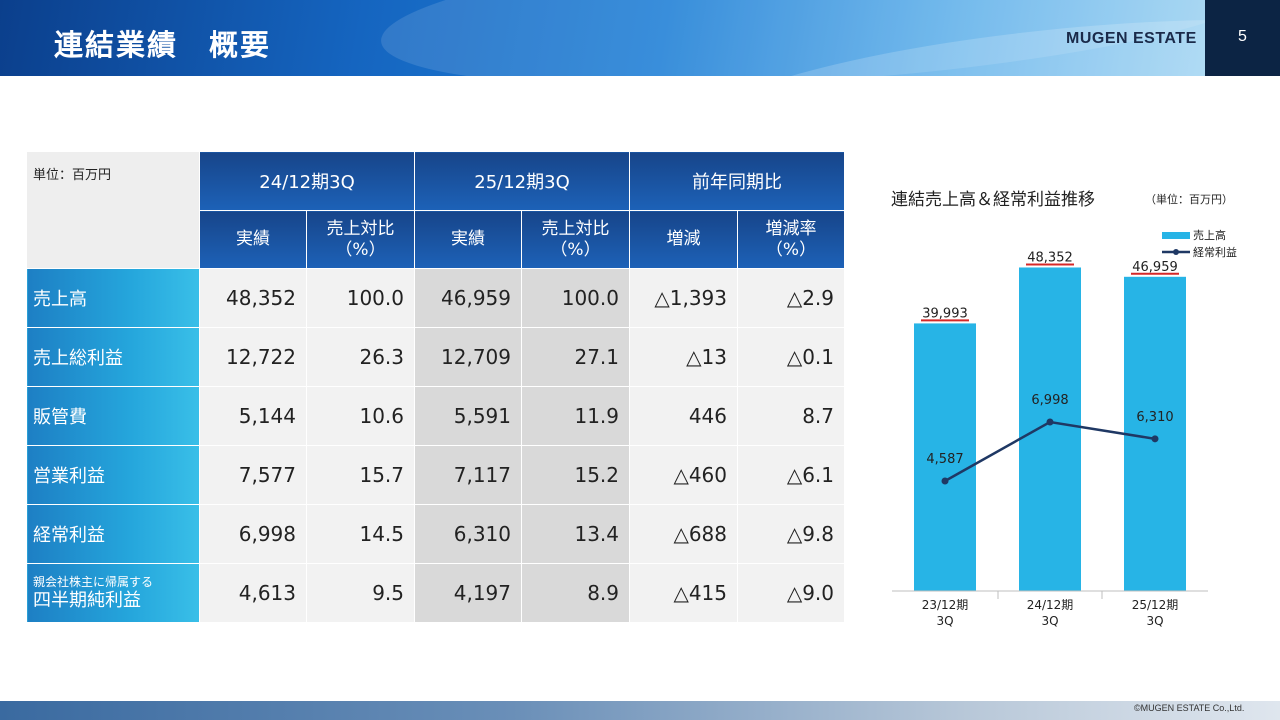 This screenshot has height=720, width=1280. I want to click on row-label: 経常利益, so click(113, 534).